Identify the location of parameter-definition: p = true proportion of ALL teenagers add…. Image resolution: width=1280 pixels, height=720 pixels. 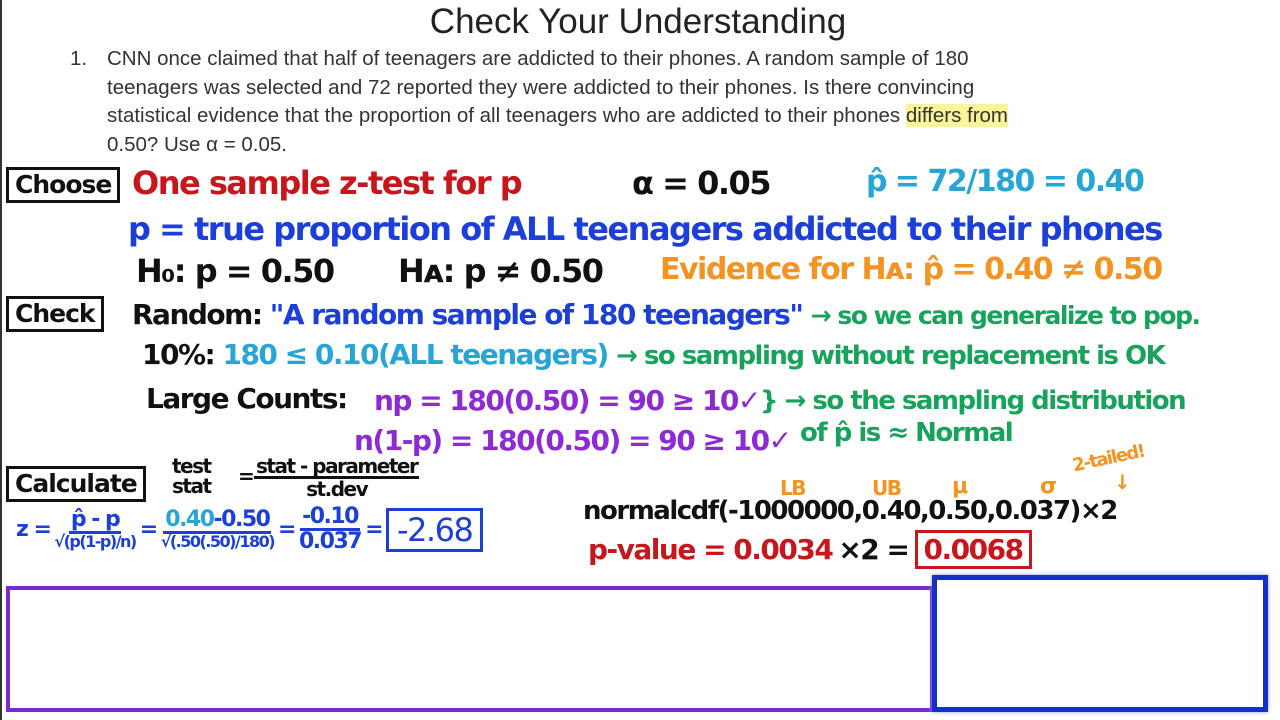
(645, 229).